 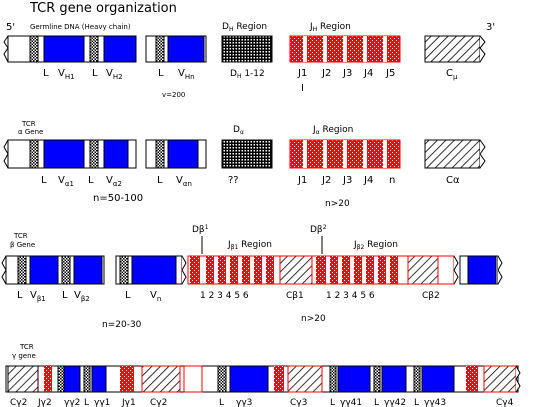 What do you see at coordinates (82, 296) in the screenshot?
I see `beta-v2: Vβ2` at bounding box center [82, 296].